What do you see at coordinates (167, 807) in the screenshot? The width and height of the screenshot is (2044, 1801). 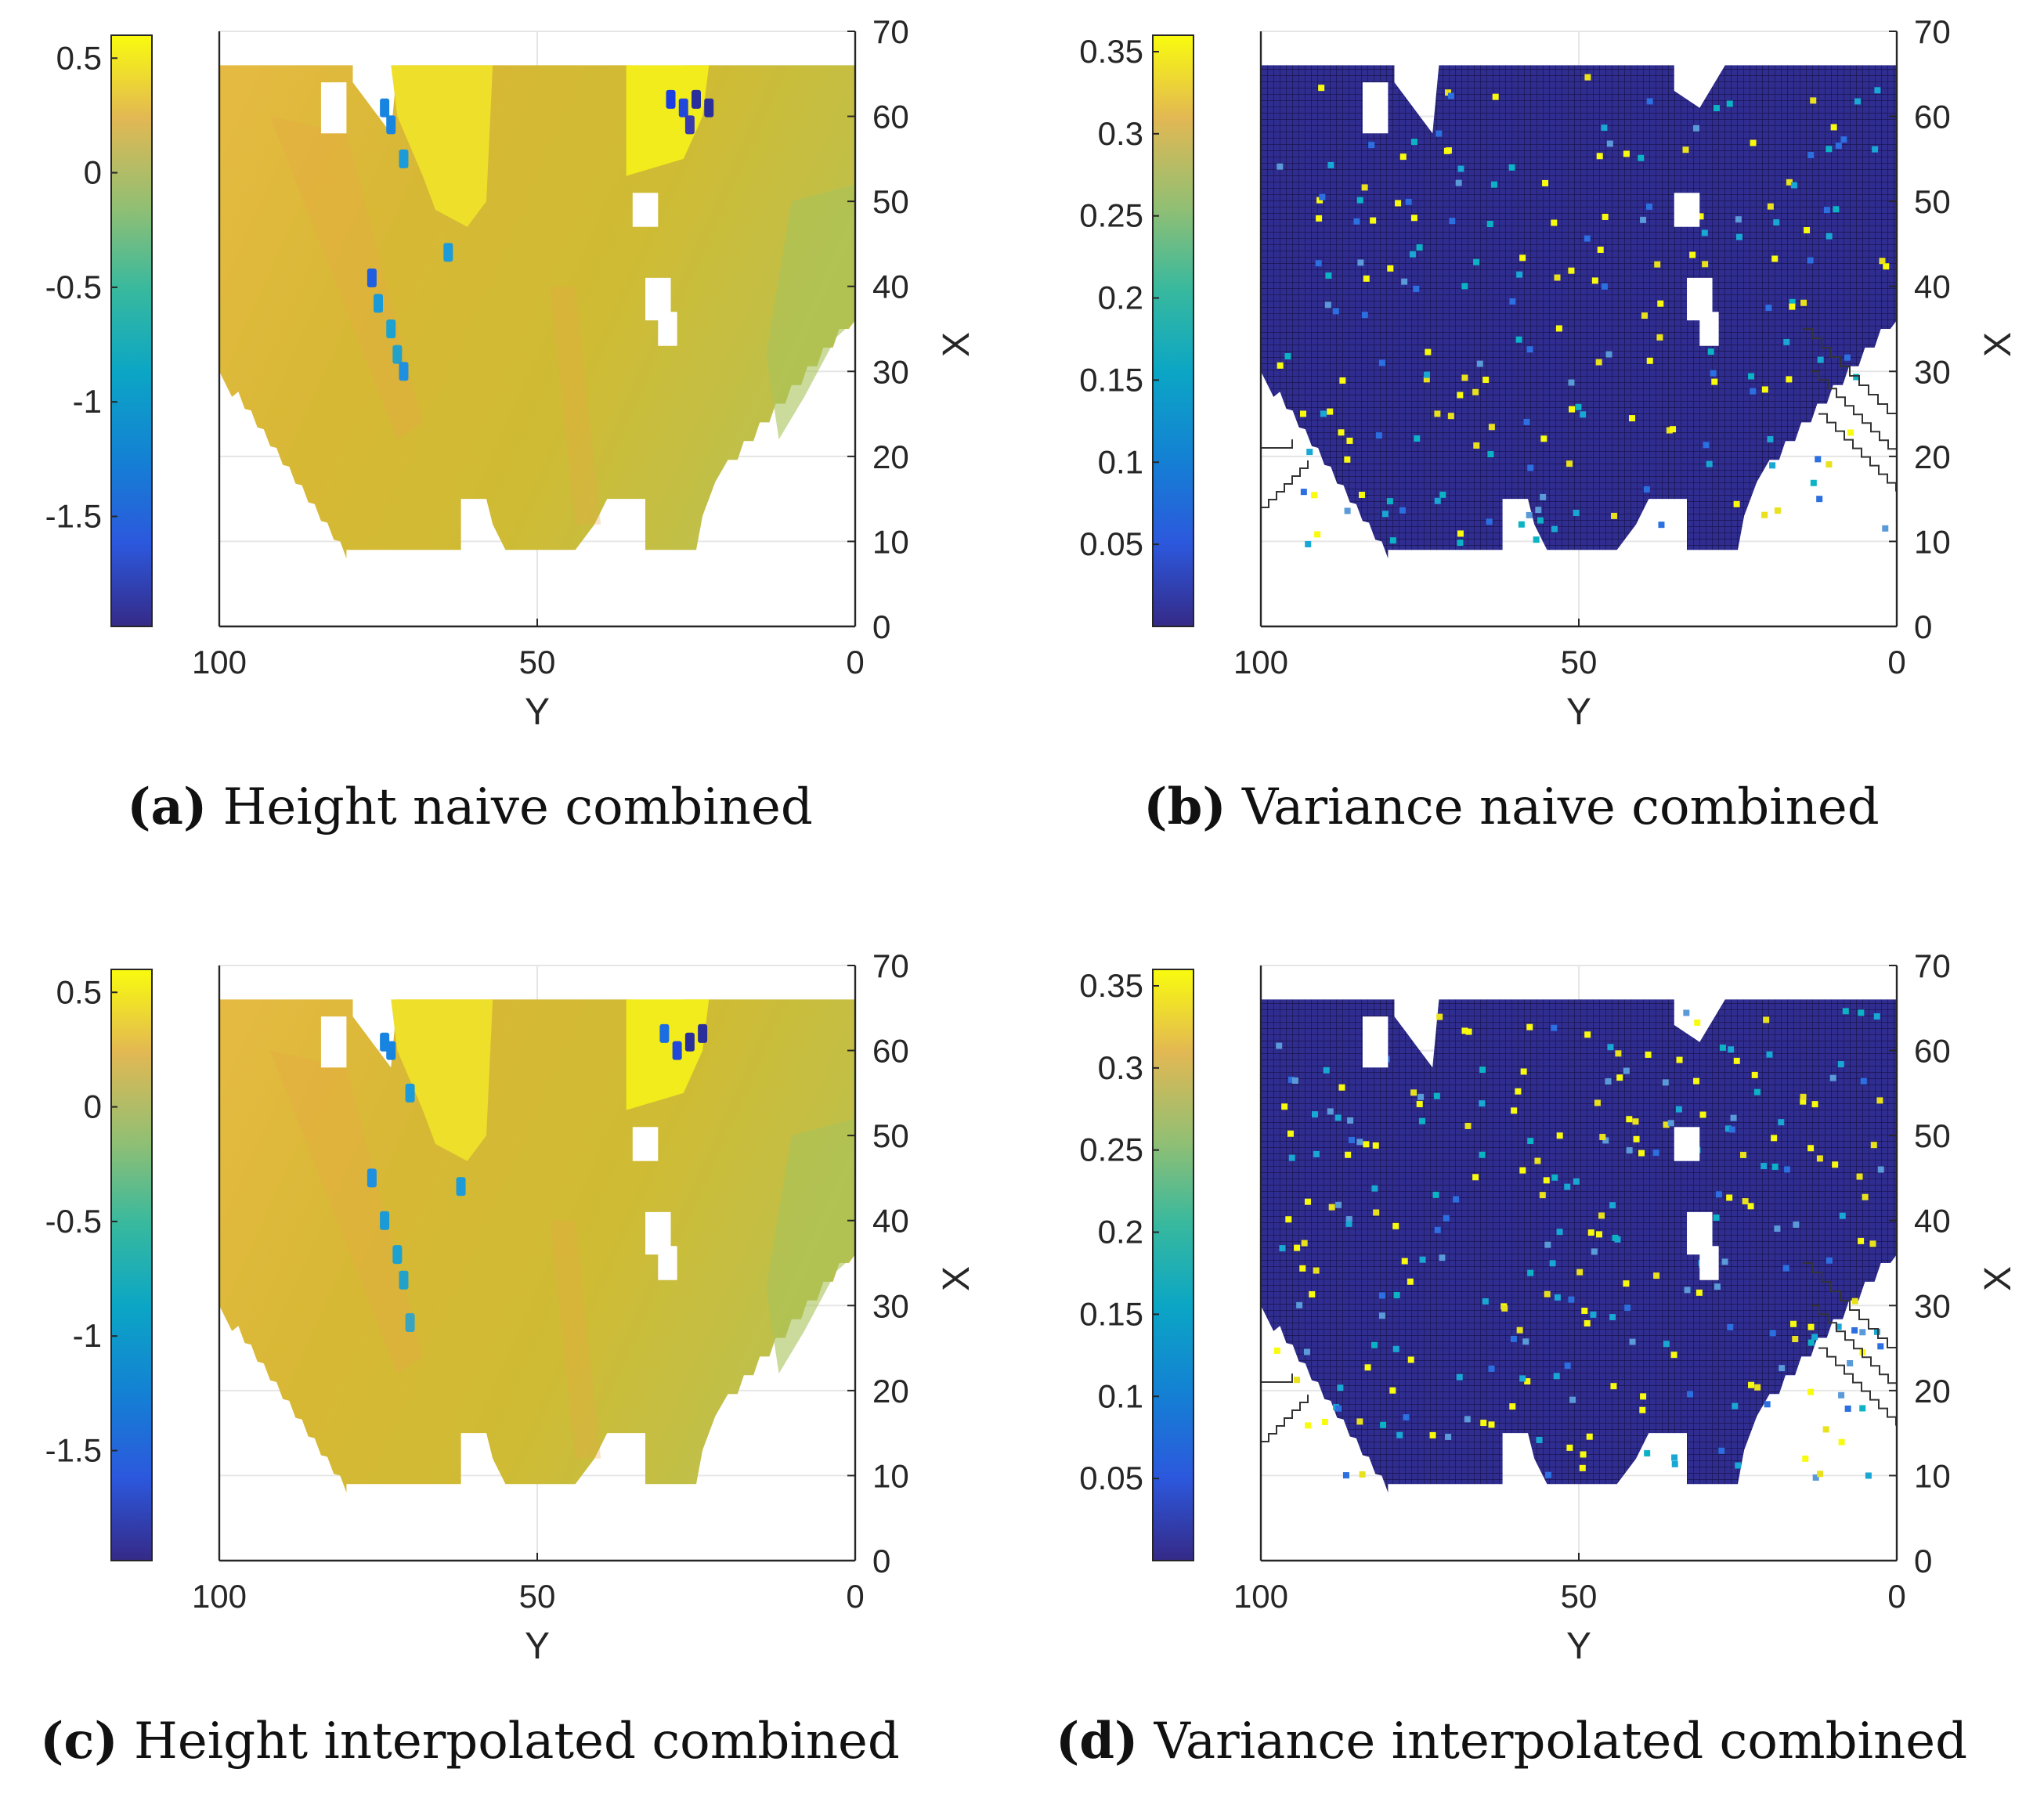 I see `caption-label: (a)` at bounding box center [167, 807].